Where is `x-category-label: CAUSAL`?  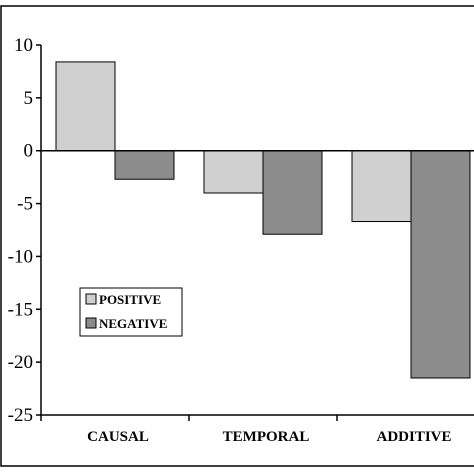 x-category-label: CAUSAL is located at coordinates (118, 437).